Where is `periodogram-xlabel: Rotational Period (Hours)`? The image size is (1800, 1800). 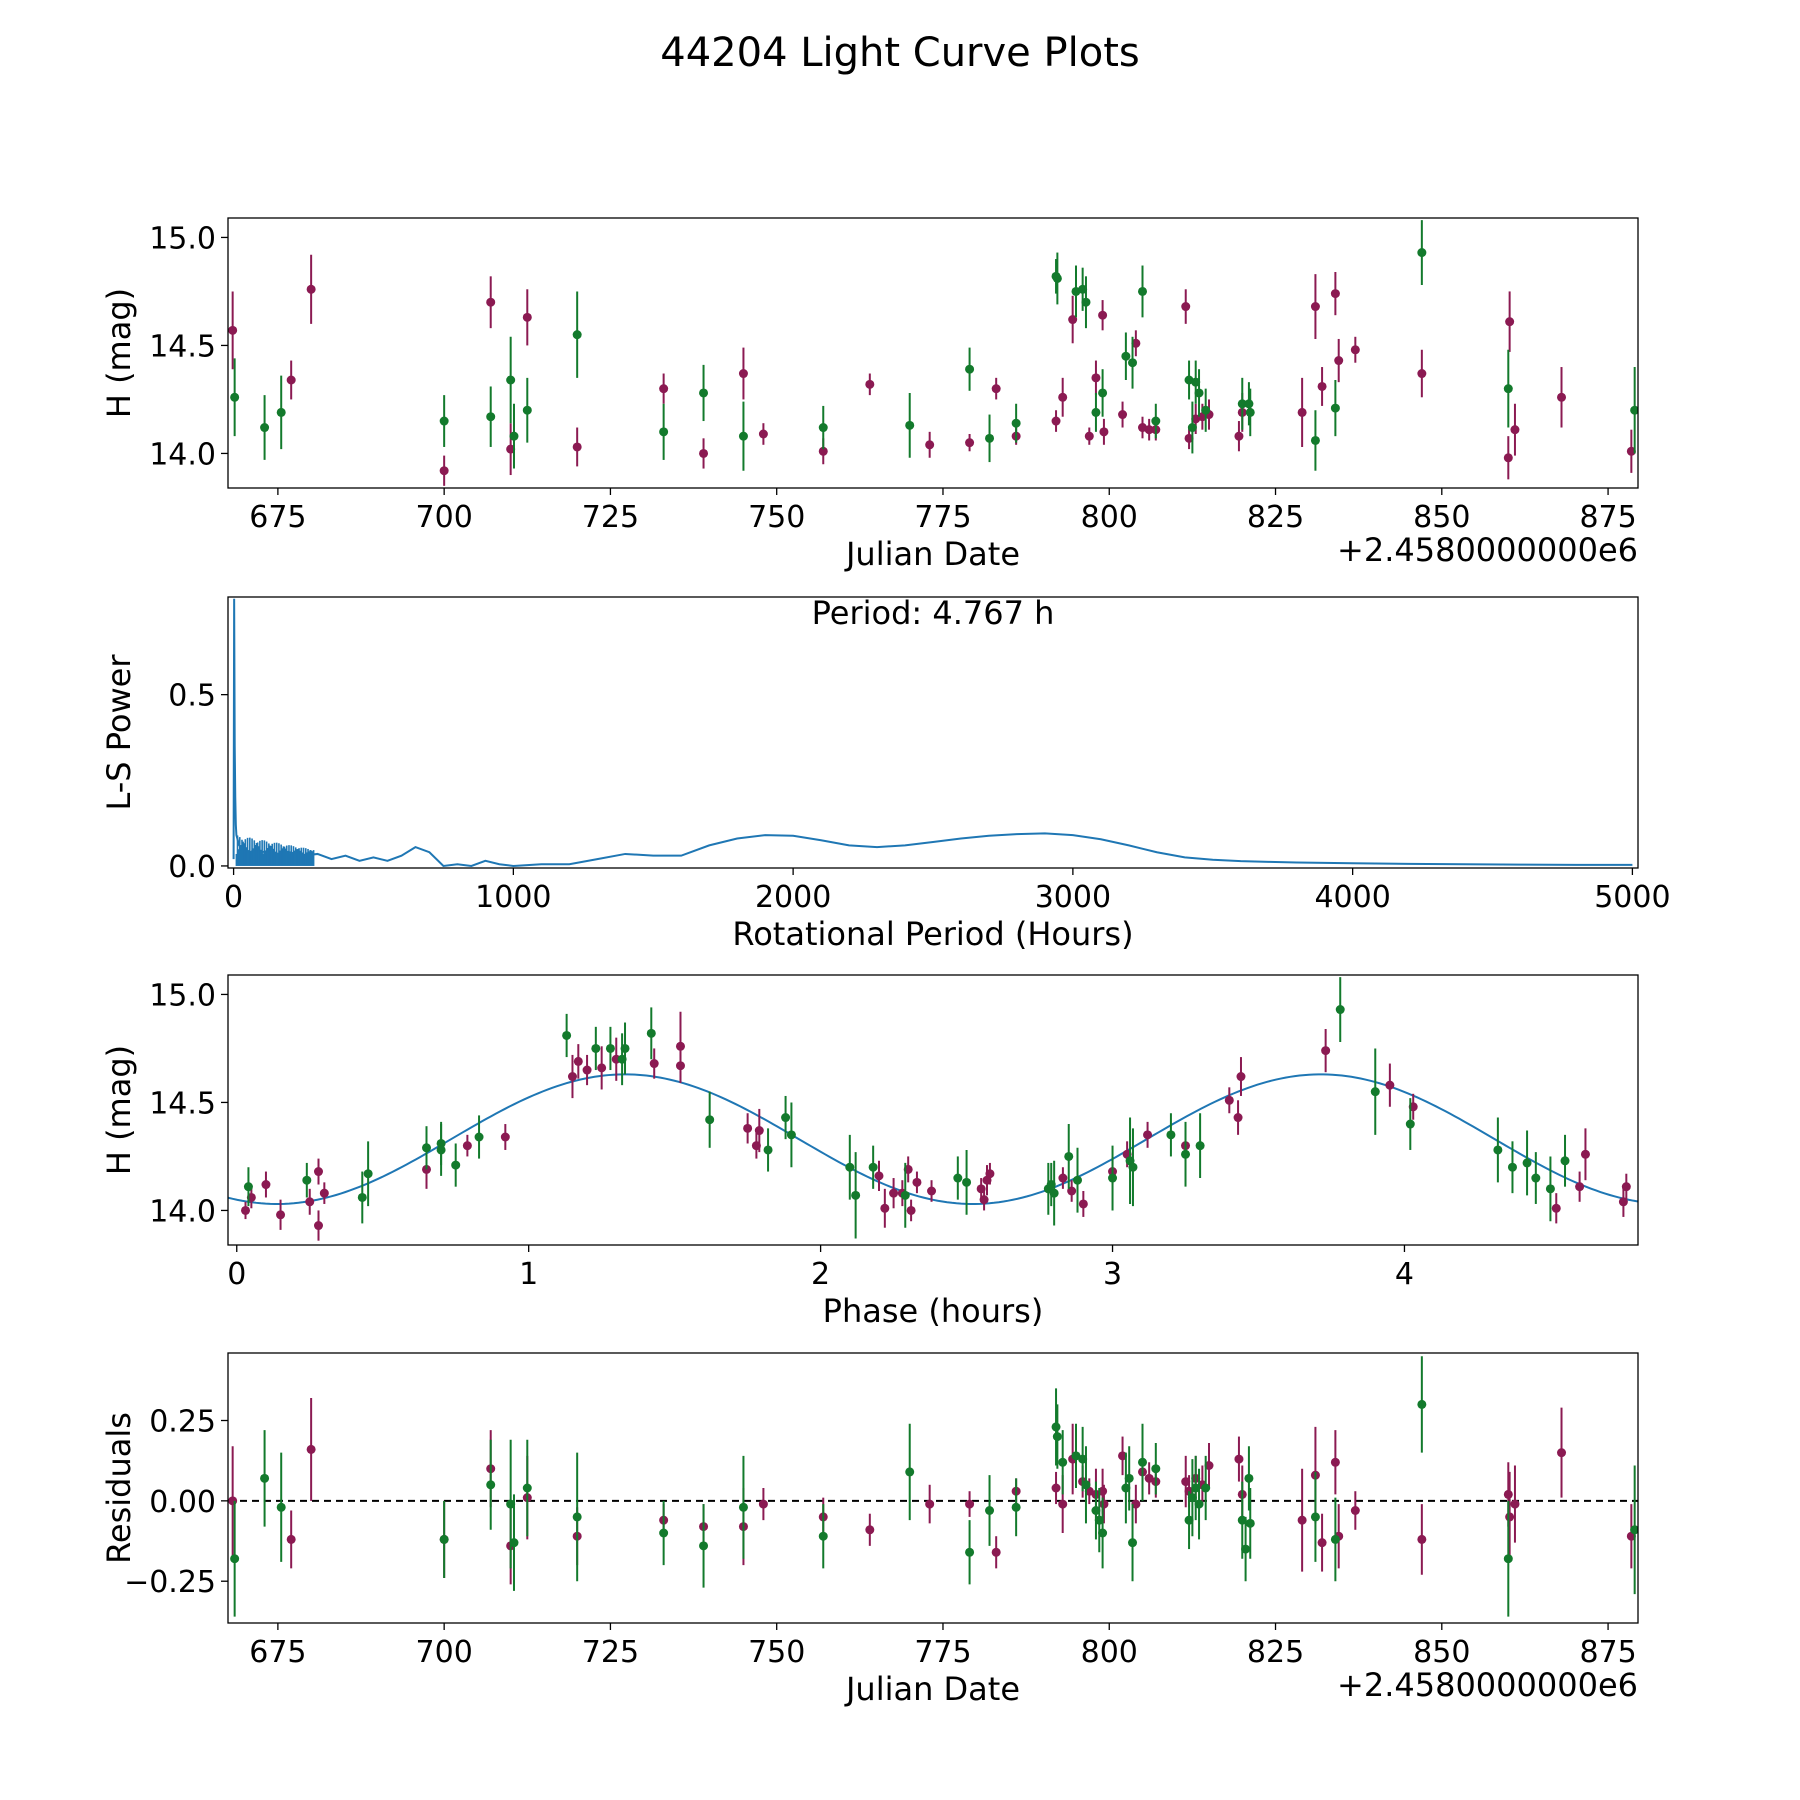 periodogram-xlabel: Rotational Period (Hours) is located at coordinates (932, 934).